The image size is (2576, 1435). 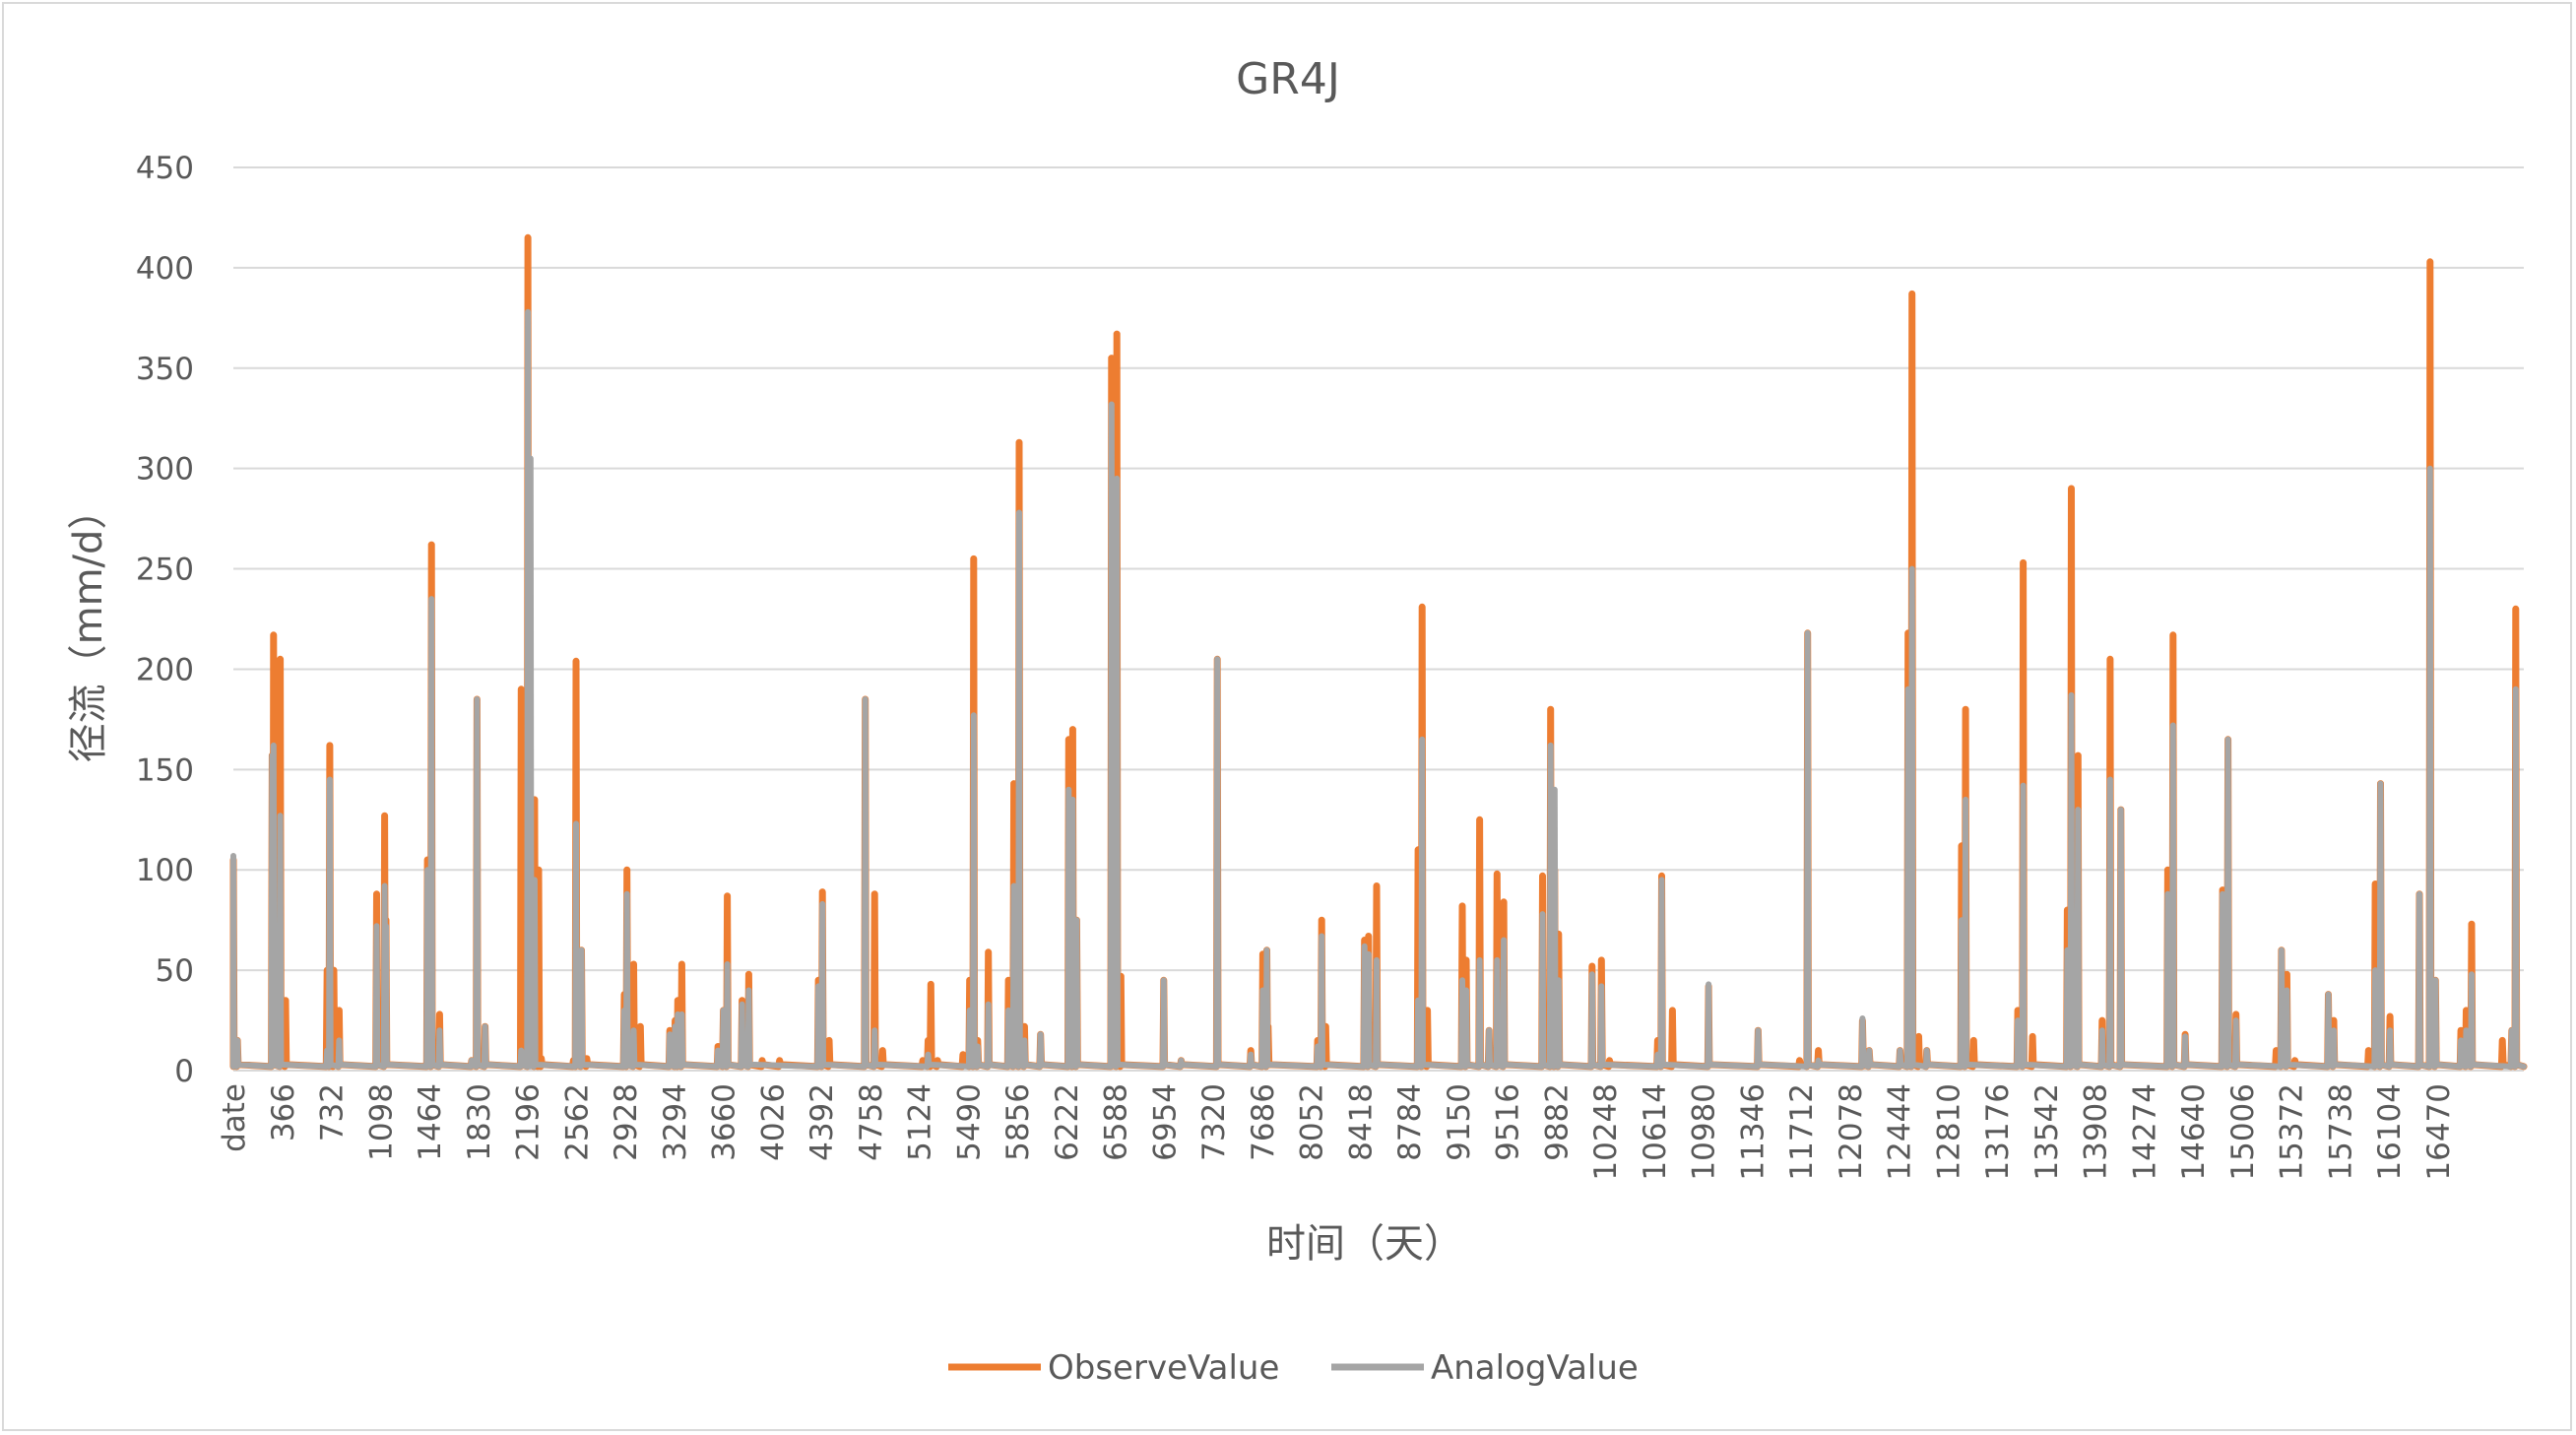 What do you see at coordinates (1508, 1122) in the screenshot?
I see `x-tick-label: 9516` at bounding box center [1508, 1122].